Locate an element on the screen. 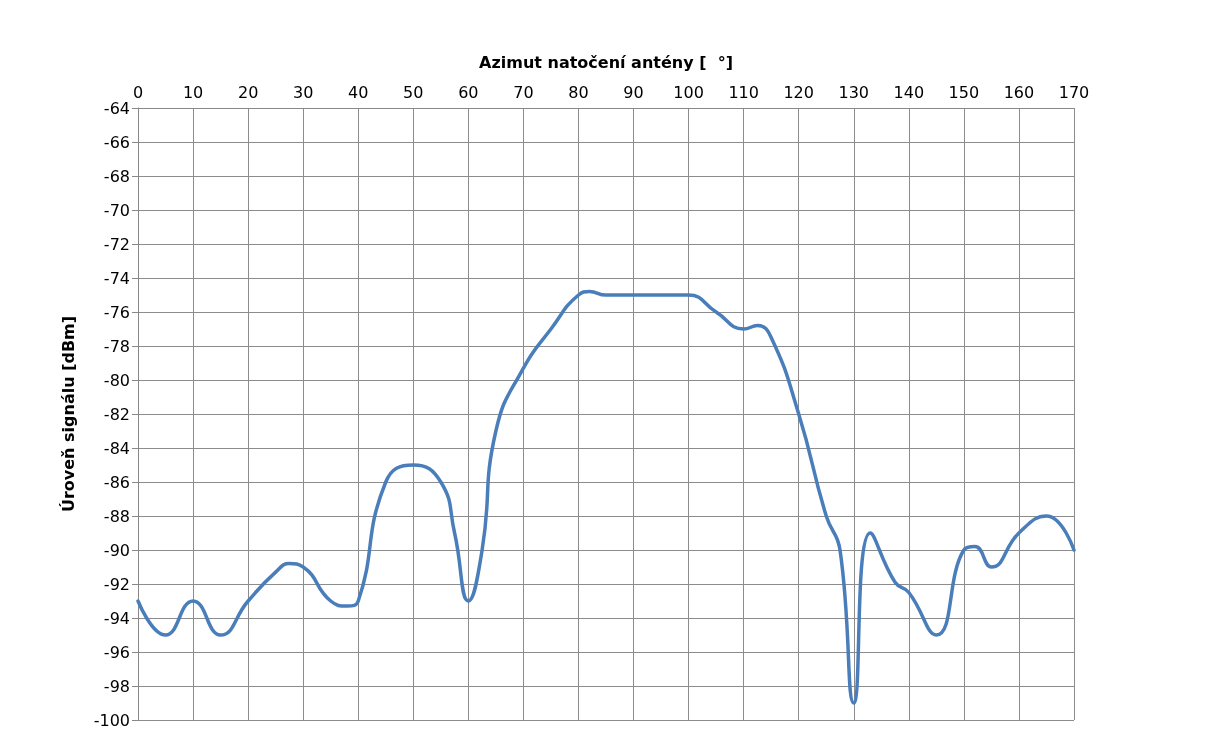 This screenshot has width=1206, height=746. y-tick-label: -88 is located at coordinates (116, 516).